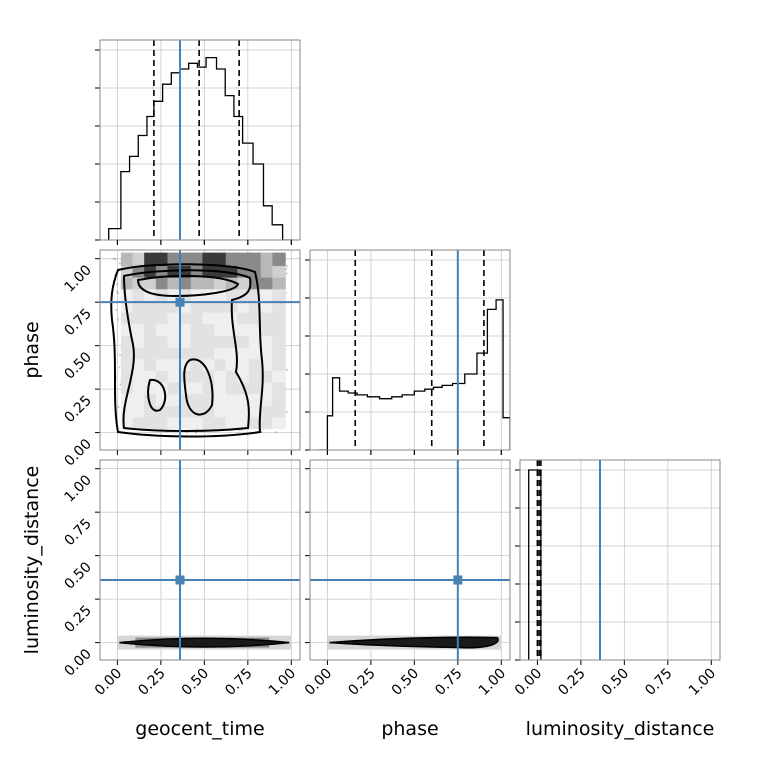 This screenshot has width=760, height=760. What do you see at coordinates (151, 682) in the screenshot?
I see `x-tick-label: 0.25` at bounding box center [151, 682].